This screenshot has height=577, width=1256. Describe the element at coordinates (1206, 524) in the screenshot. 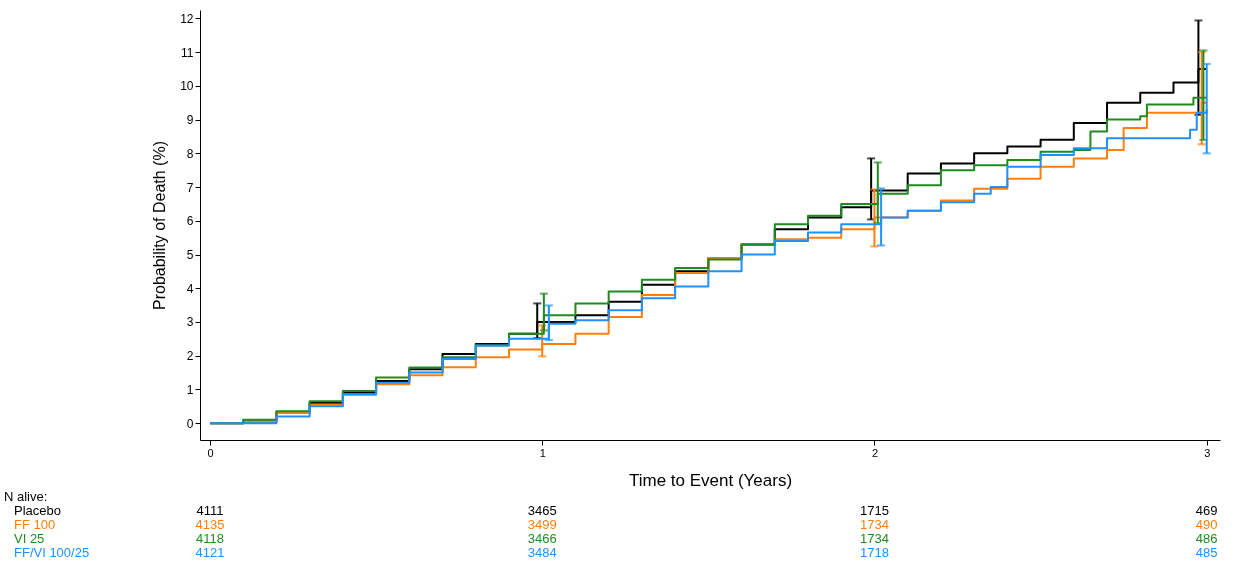

I see `text: 490` at that location.